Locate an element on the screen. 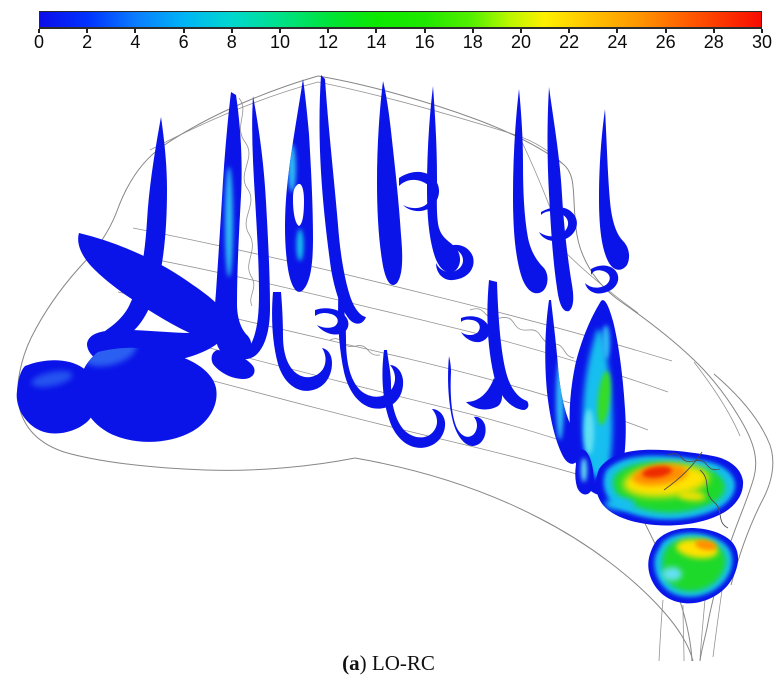  outline-right-bulge is located at coordinates (743, 479).